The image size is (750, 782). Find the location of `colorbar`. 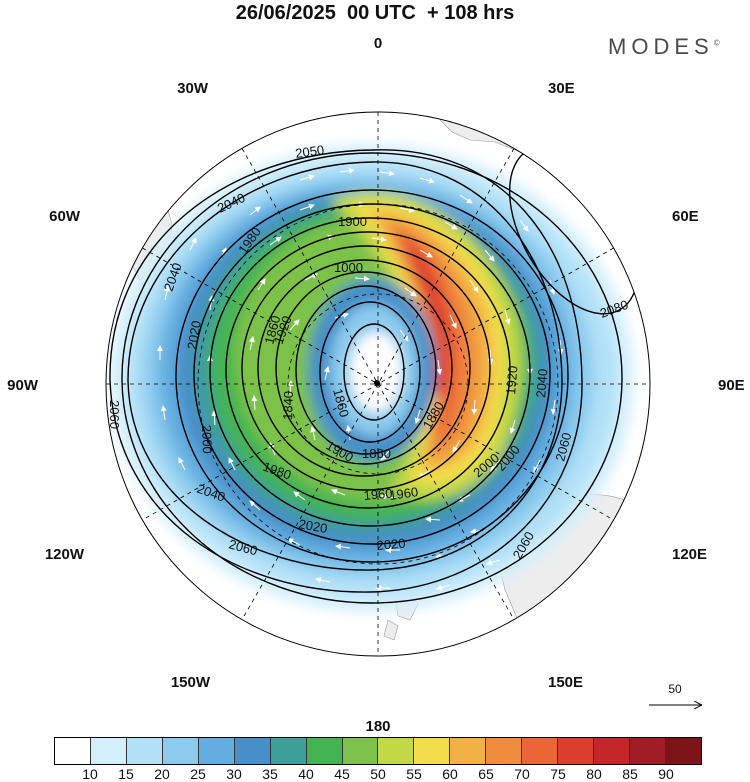

colorbar is located at coordinates (378, 751).